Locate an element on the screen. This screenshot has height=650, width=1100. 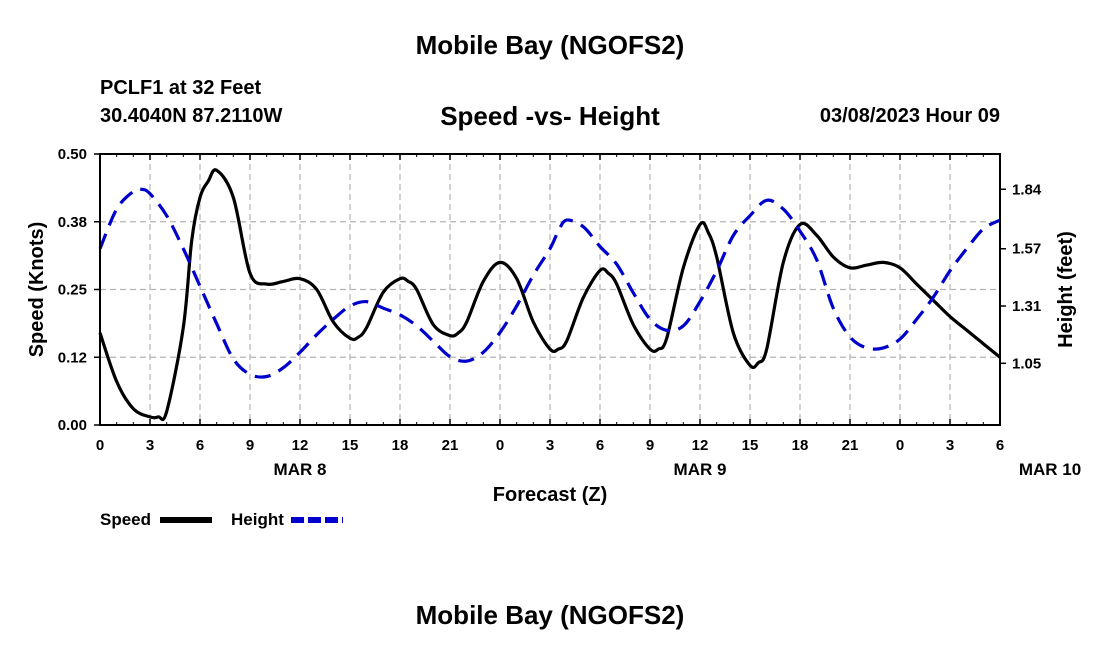
y2-tick-label: 1.84 is located at coordinates (1027, 189).